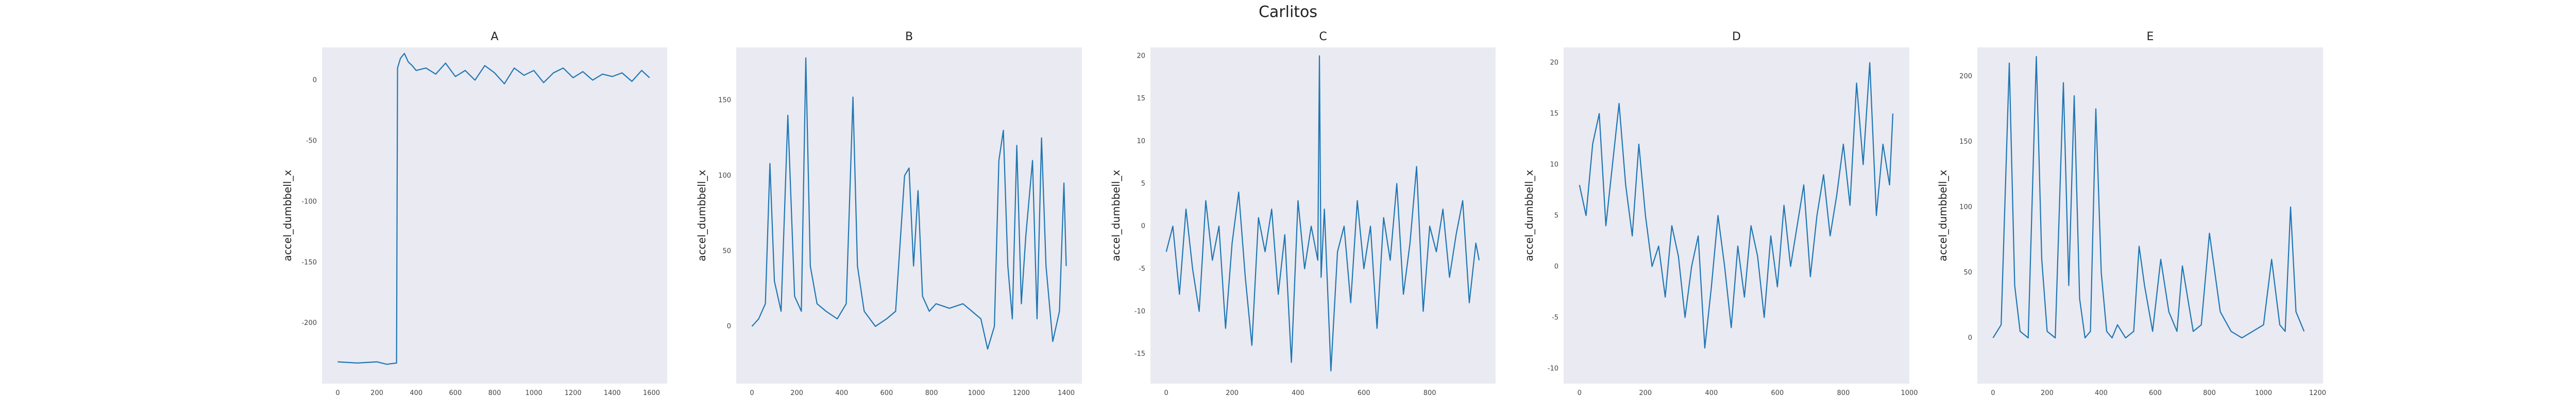 Image resolution: width=2576 pixels, height=412 pixels. I want to click on y-tick-label: -15, so click(1139, 354).